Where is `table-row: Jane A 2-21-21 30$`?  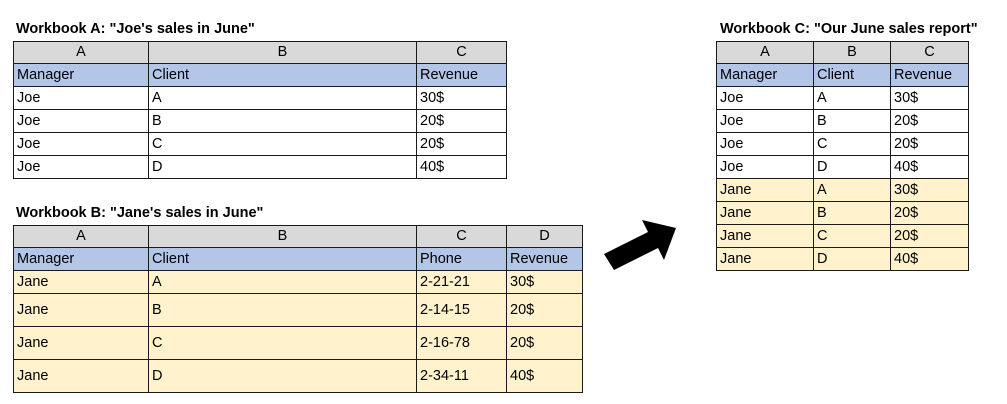 table-row: Jane A 2-21-21 30$ is located at coordinates (298, 282).